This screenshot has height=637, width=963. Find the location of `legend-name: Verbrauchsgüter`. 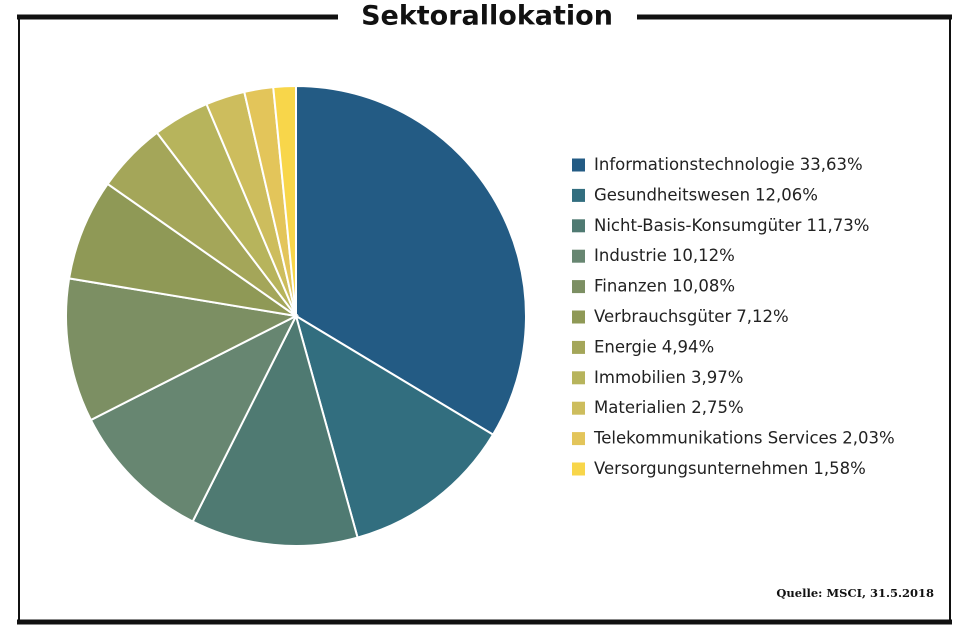

legend-name: Verbrauchsgüter is located at coordinates (662, 316).